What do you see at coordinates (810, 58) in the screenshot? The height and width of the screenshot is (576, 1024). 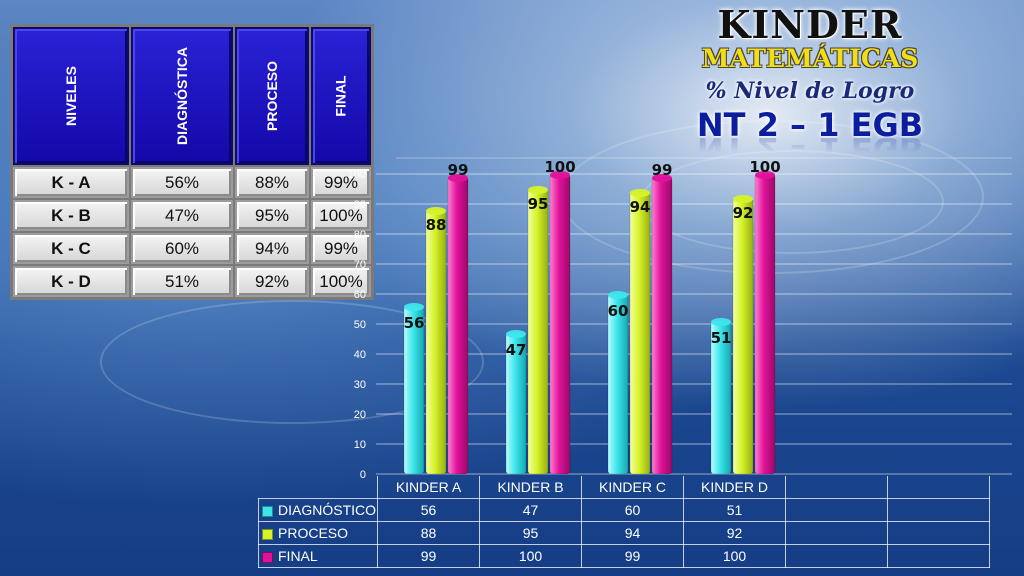 I see `title-subject: MATEMÁTICAS` at bounding box center [810, 58].